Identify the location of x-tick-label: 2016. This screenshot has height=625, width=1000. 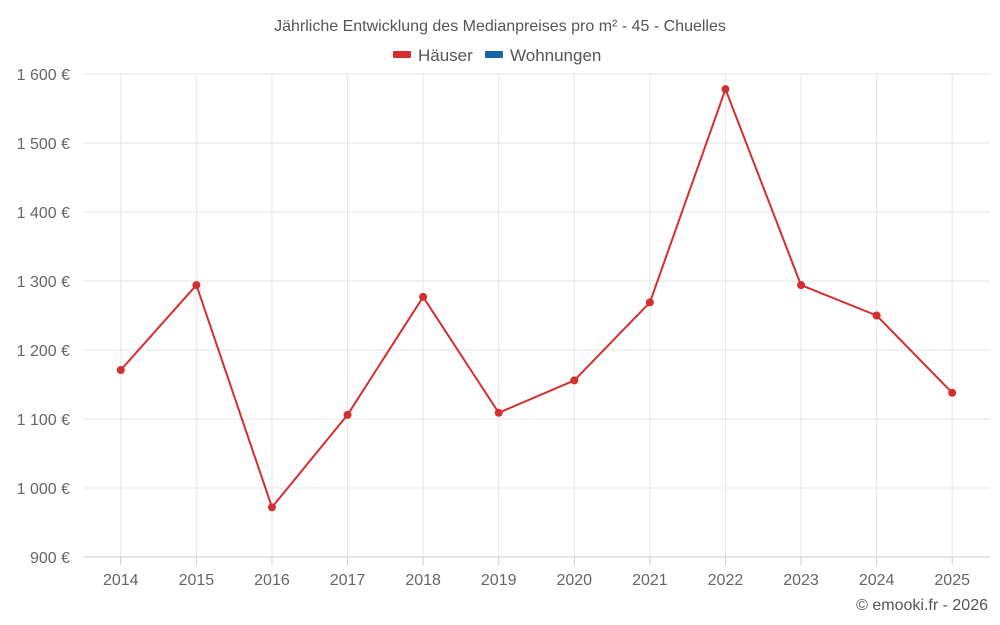
(272, 580).